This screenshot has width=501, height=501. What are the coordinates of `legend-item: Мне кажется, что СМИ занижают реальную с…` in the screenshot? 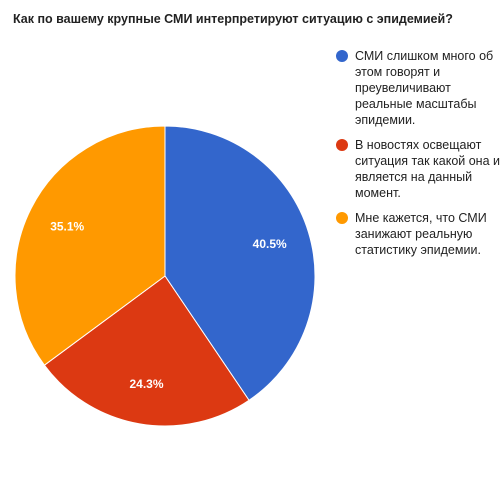 It's located at (418, 234).